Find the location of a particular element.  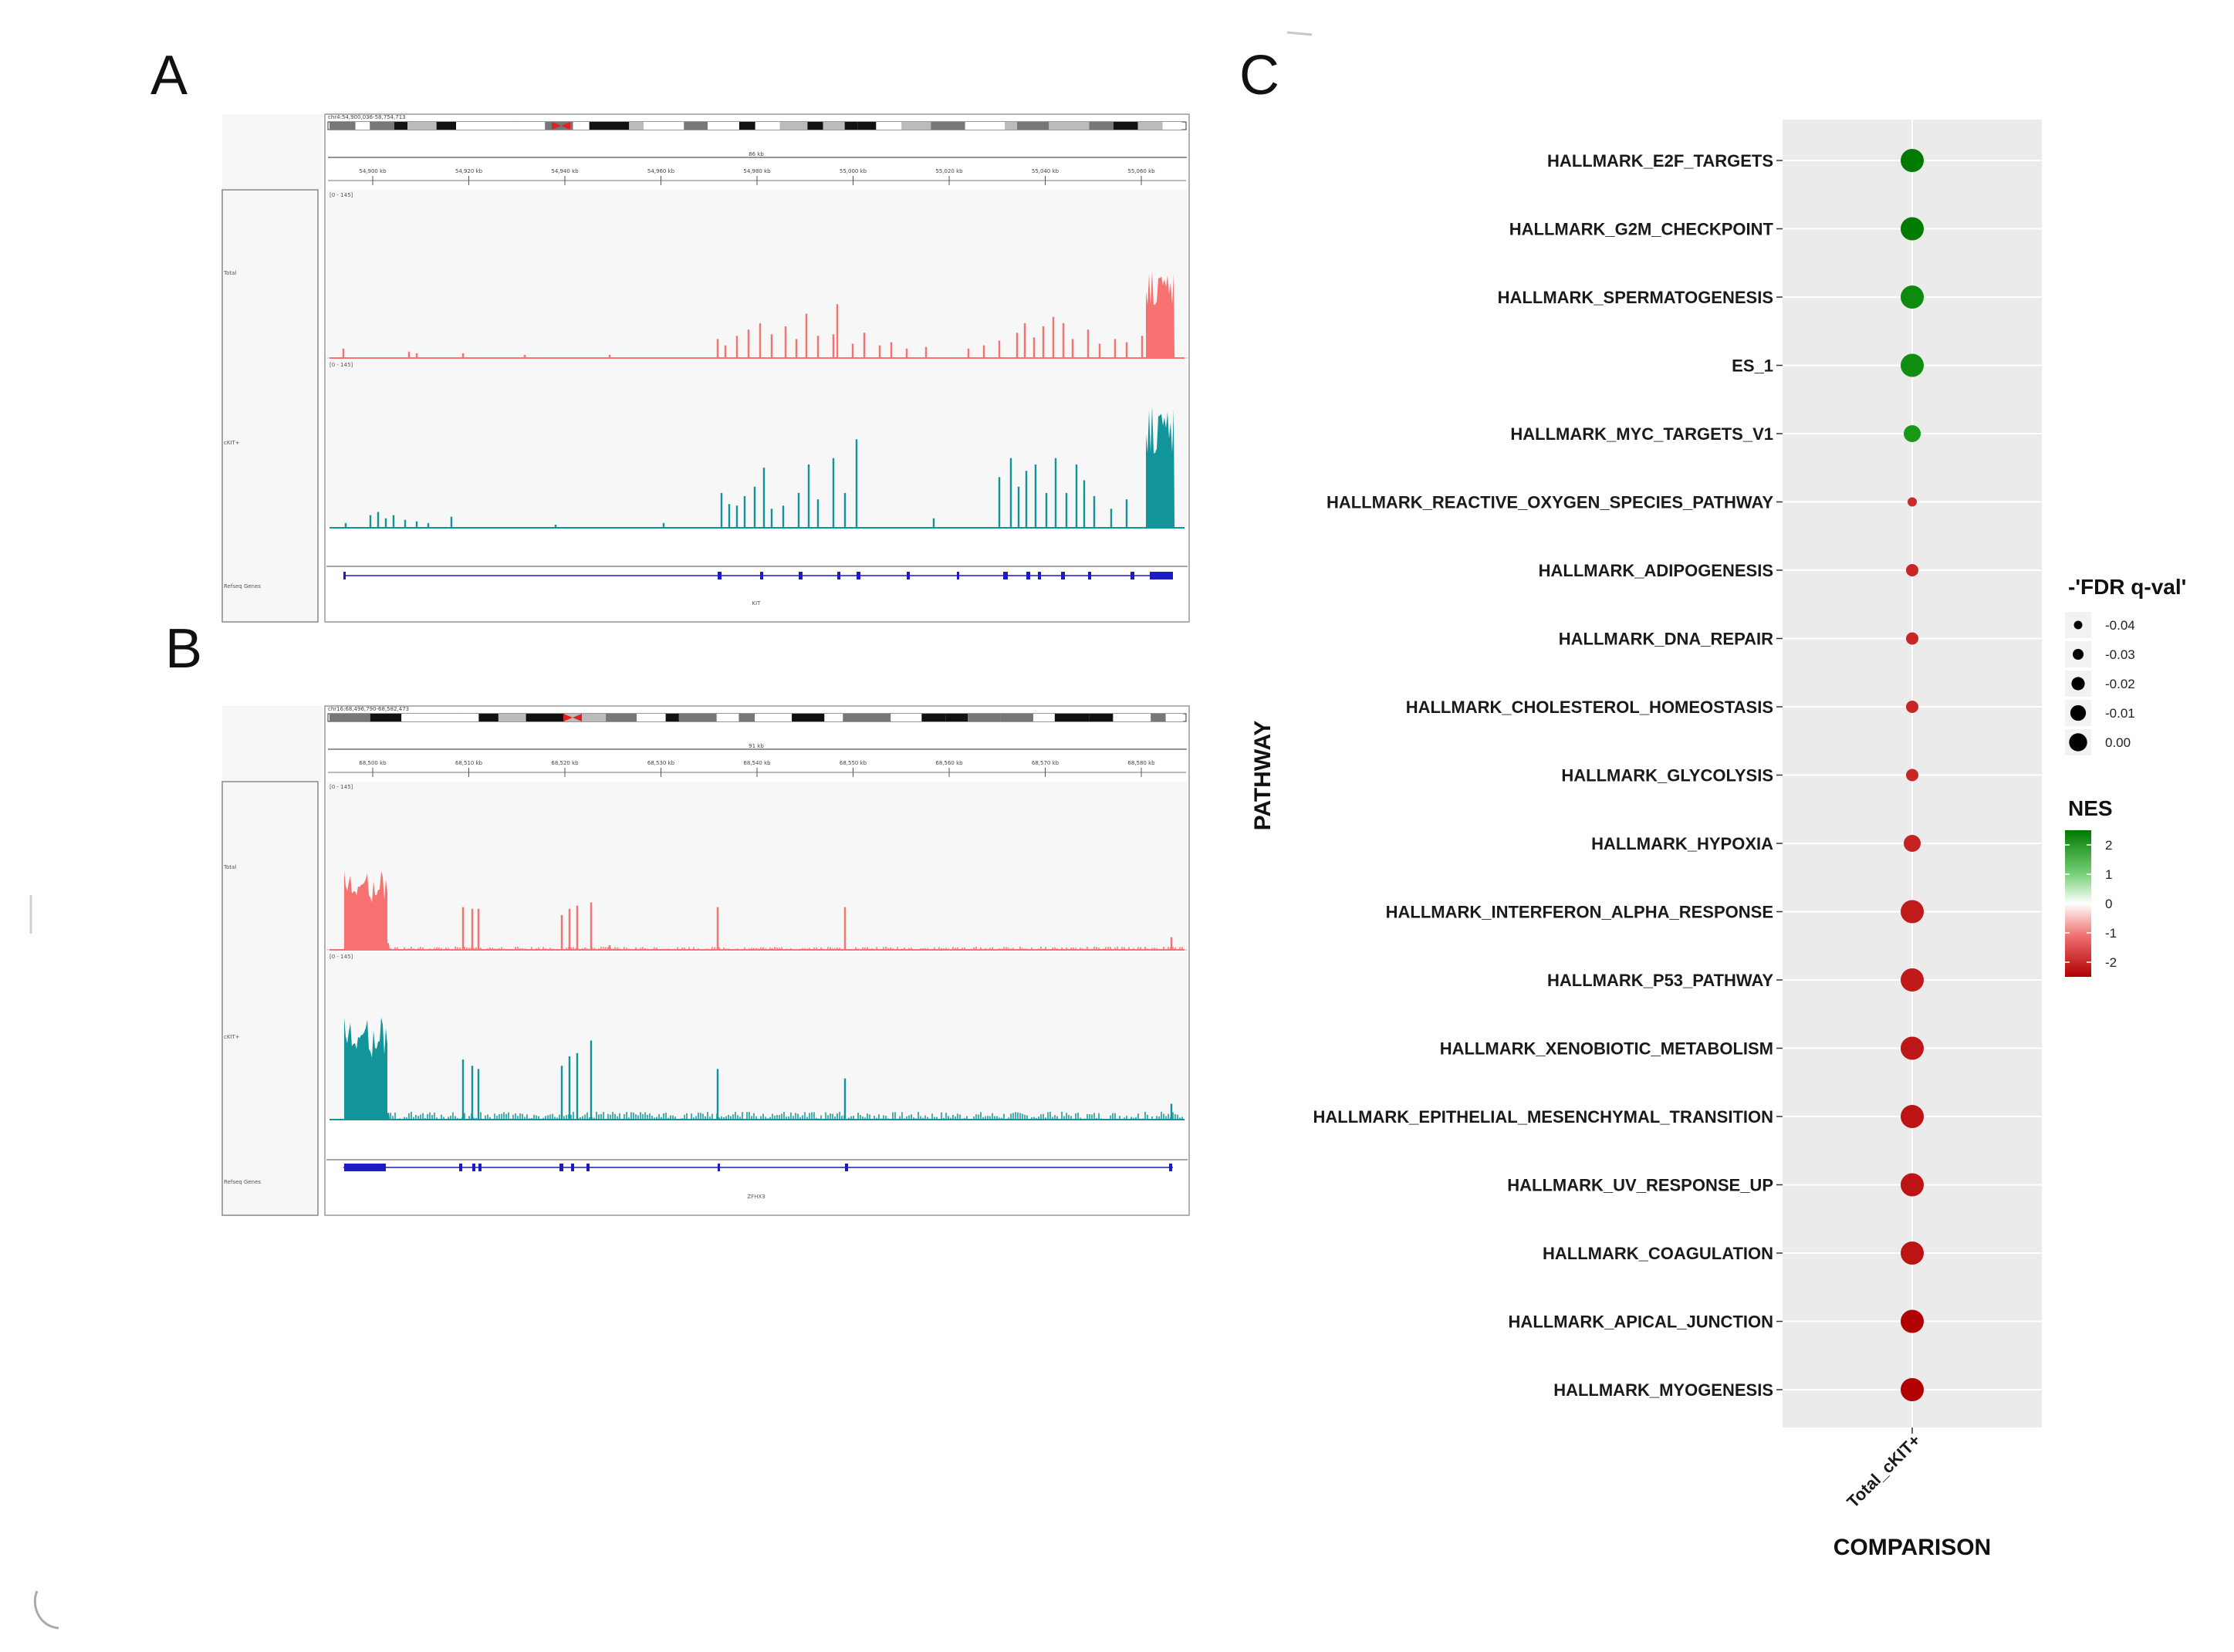

coverage-track-ckit is located at coordinates (757, 1068).